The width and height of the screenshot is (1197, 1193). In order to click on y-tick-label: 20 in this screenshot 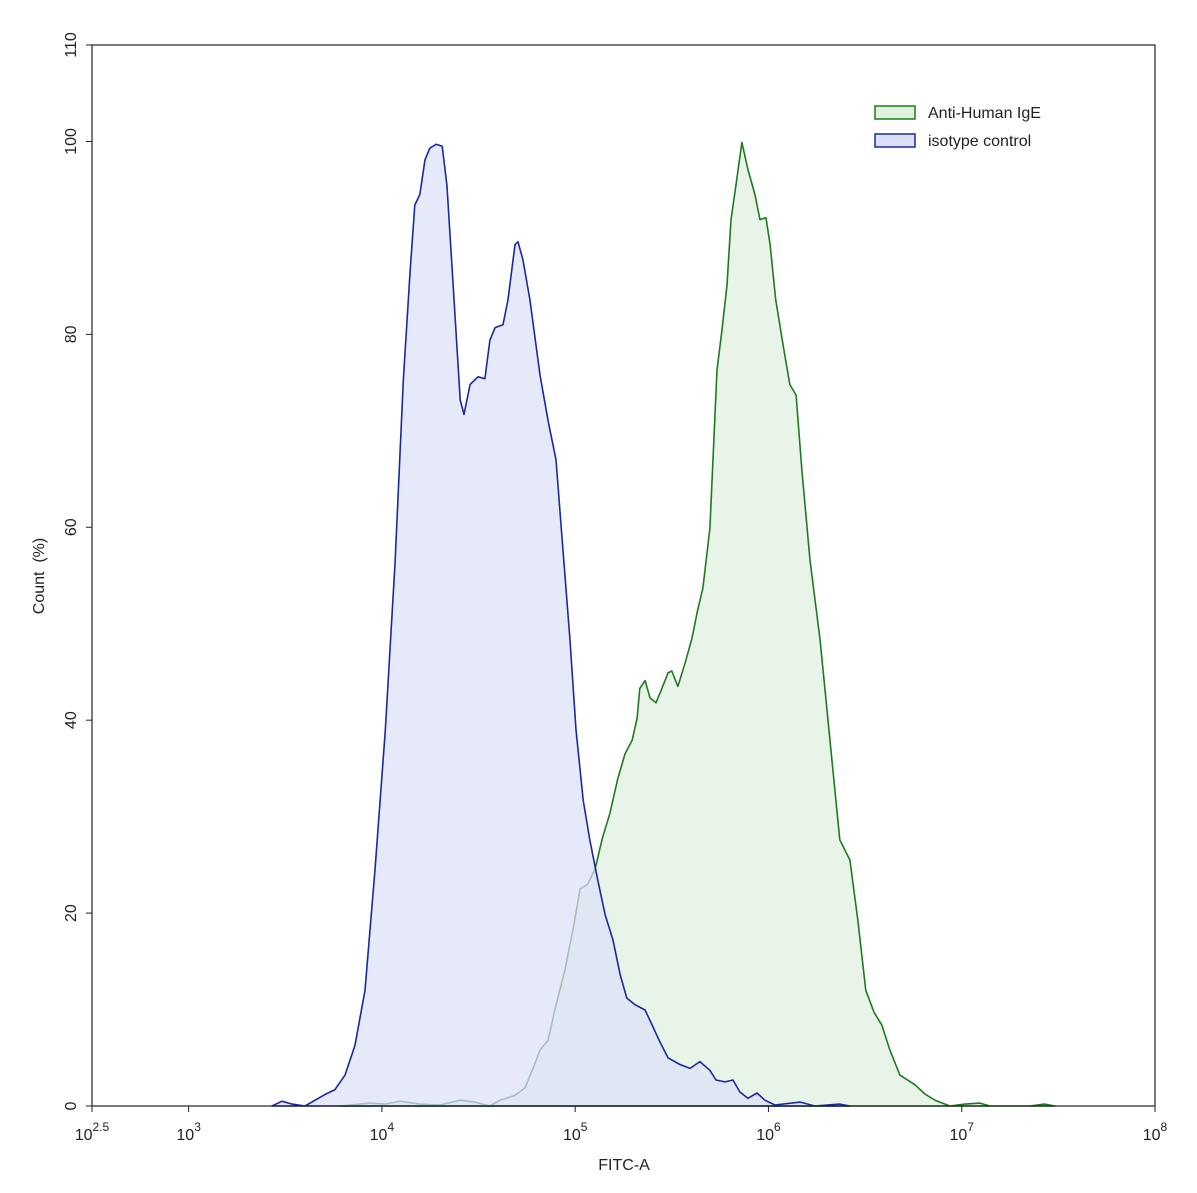, I will do `click(71, 913)`.